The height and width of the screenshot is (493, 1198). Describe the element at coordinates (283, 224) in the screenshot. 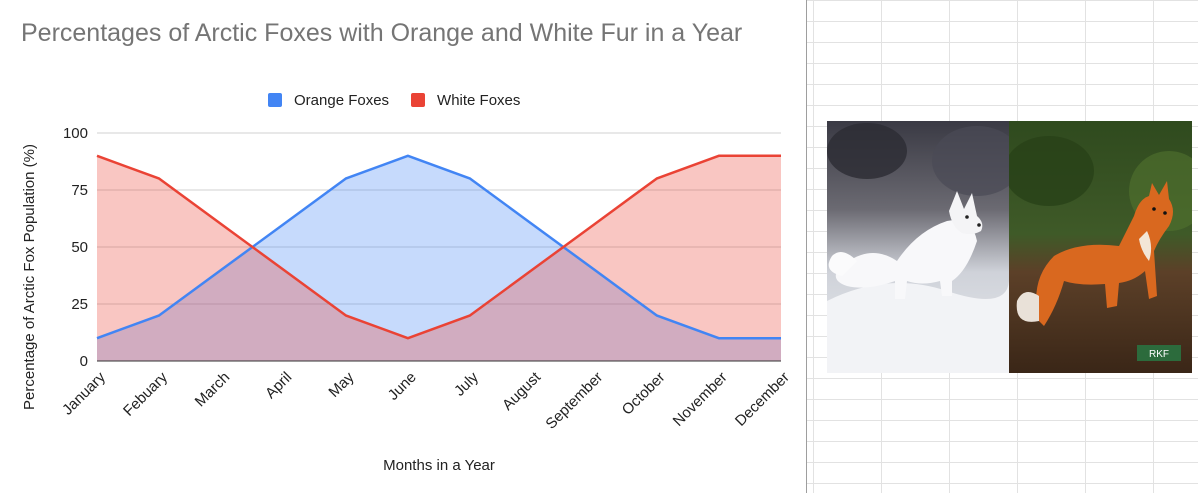

I see `point-orange-foxes-april` at that location.